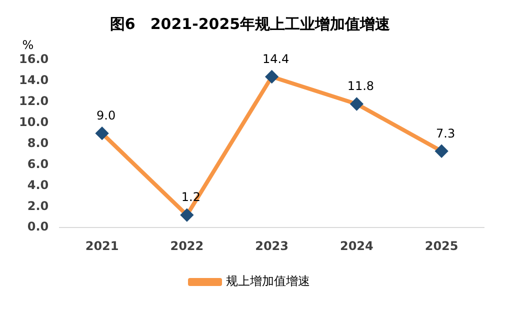  I want to click on y-tick-label: 16.0, so click(34, 59).